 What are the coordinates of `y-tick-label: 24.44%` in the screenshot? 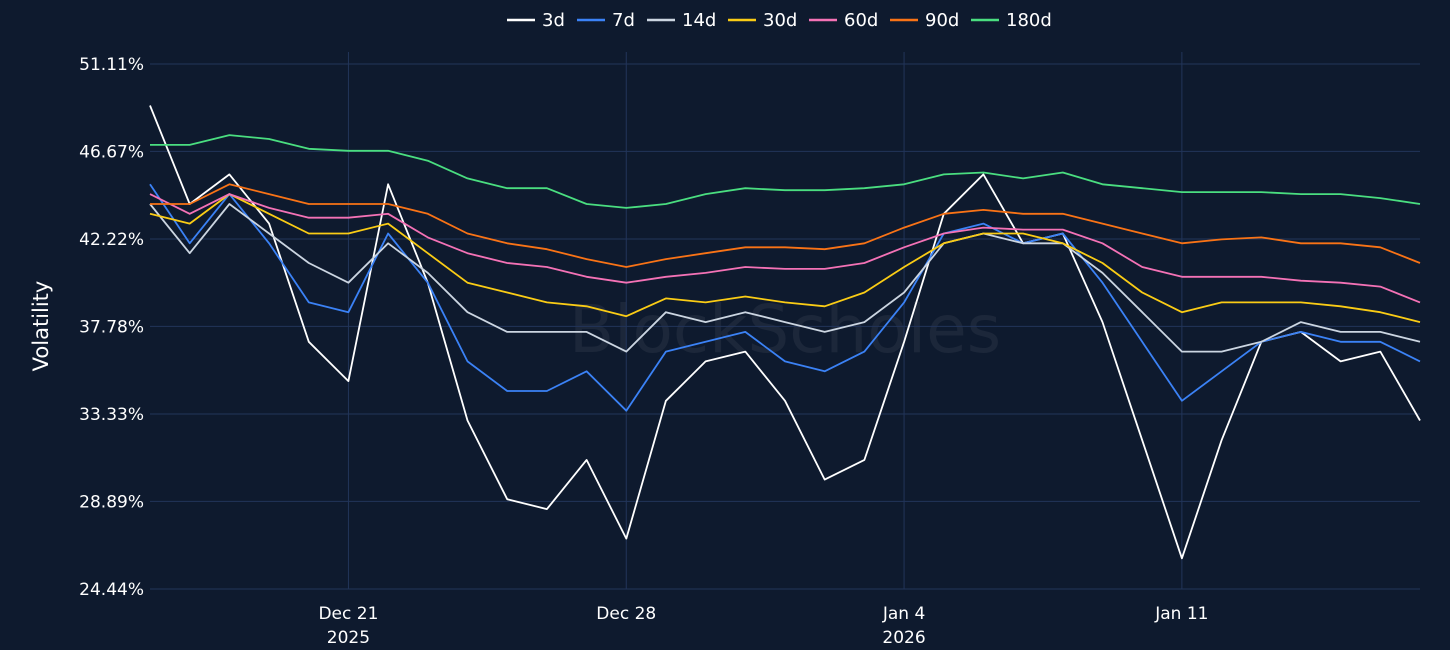 It's located at (111, 590).